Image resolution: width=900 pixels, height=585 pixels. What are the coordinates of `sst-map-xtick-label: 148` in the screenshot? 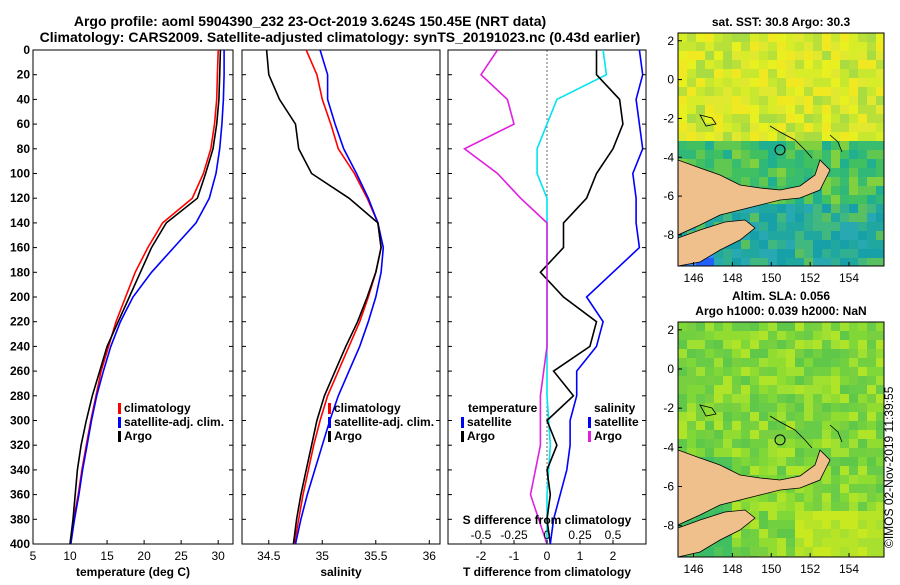 It's located at (732, 278).